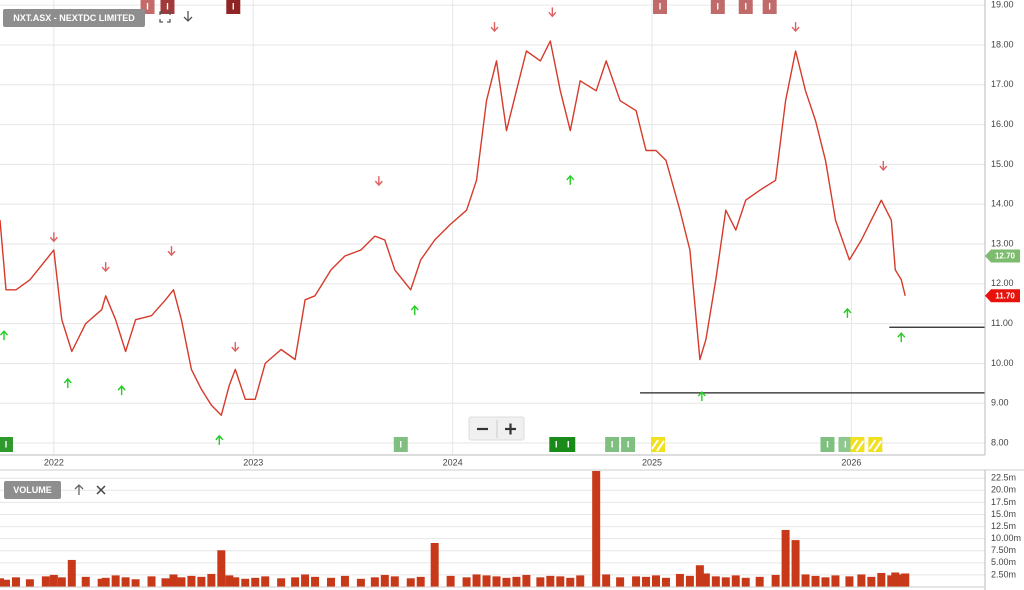 This screenshot has width=1024, height=590. I want to click on y-tick-label: 19.00, so click(1002, 5).